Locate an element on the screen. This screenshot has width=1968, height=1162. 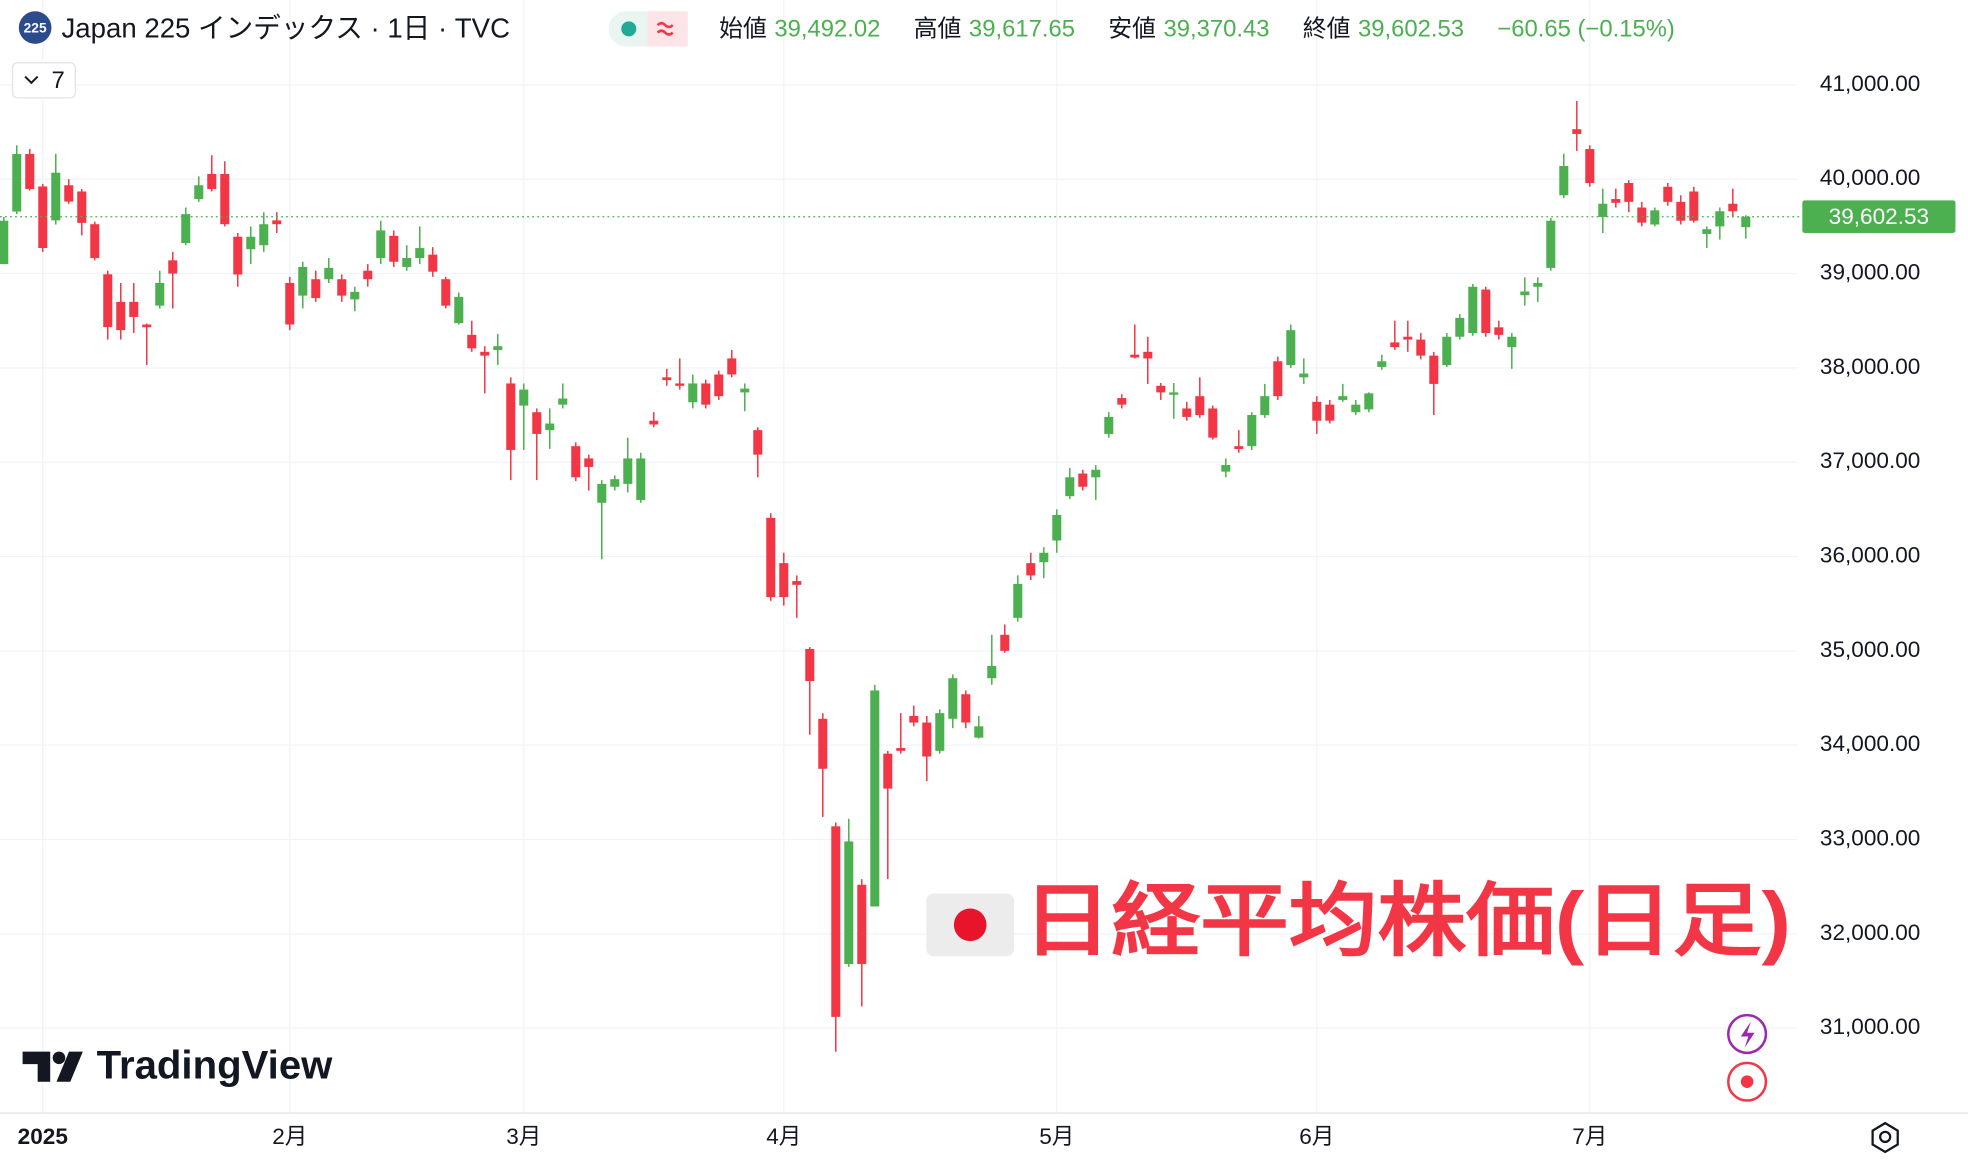
record-icon is located at coordinates (1747, 1081).